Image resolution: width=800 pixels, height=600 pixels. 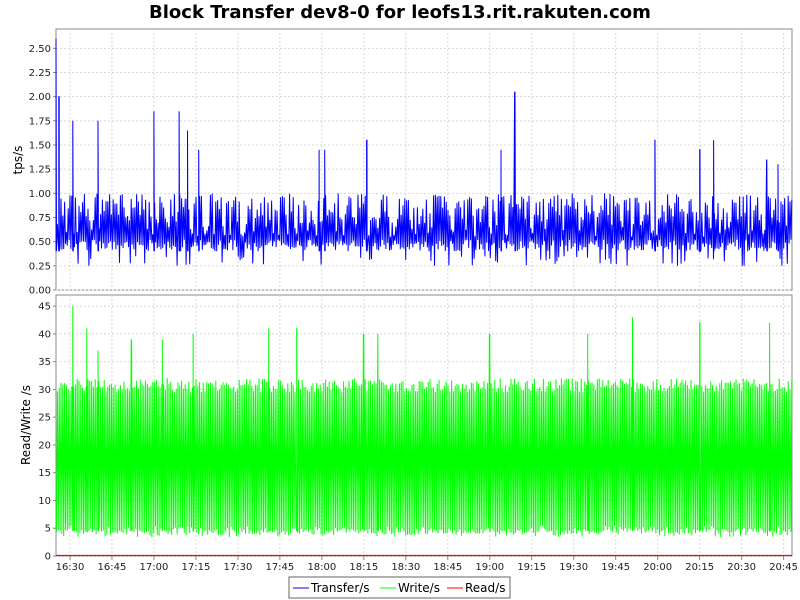 I want to click on x-tick-label: 17:15, so click(x=196, y=567).